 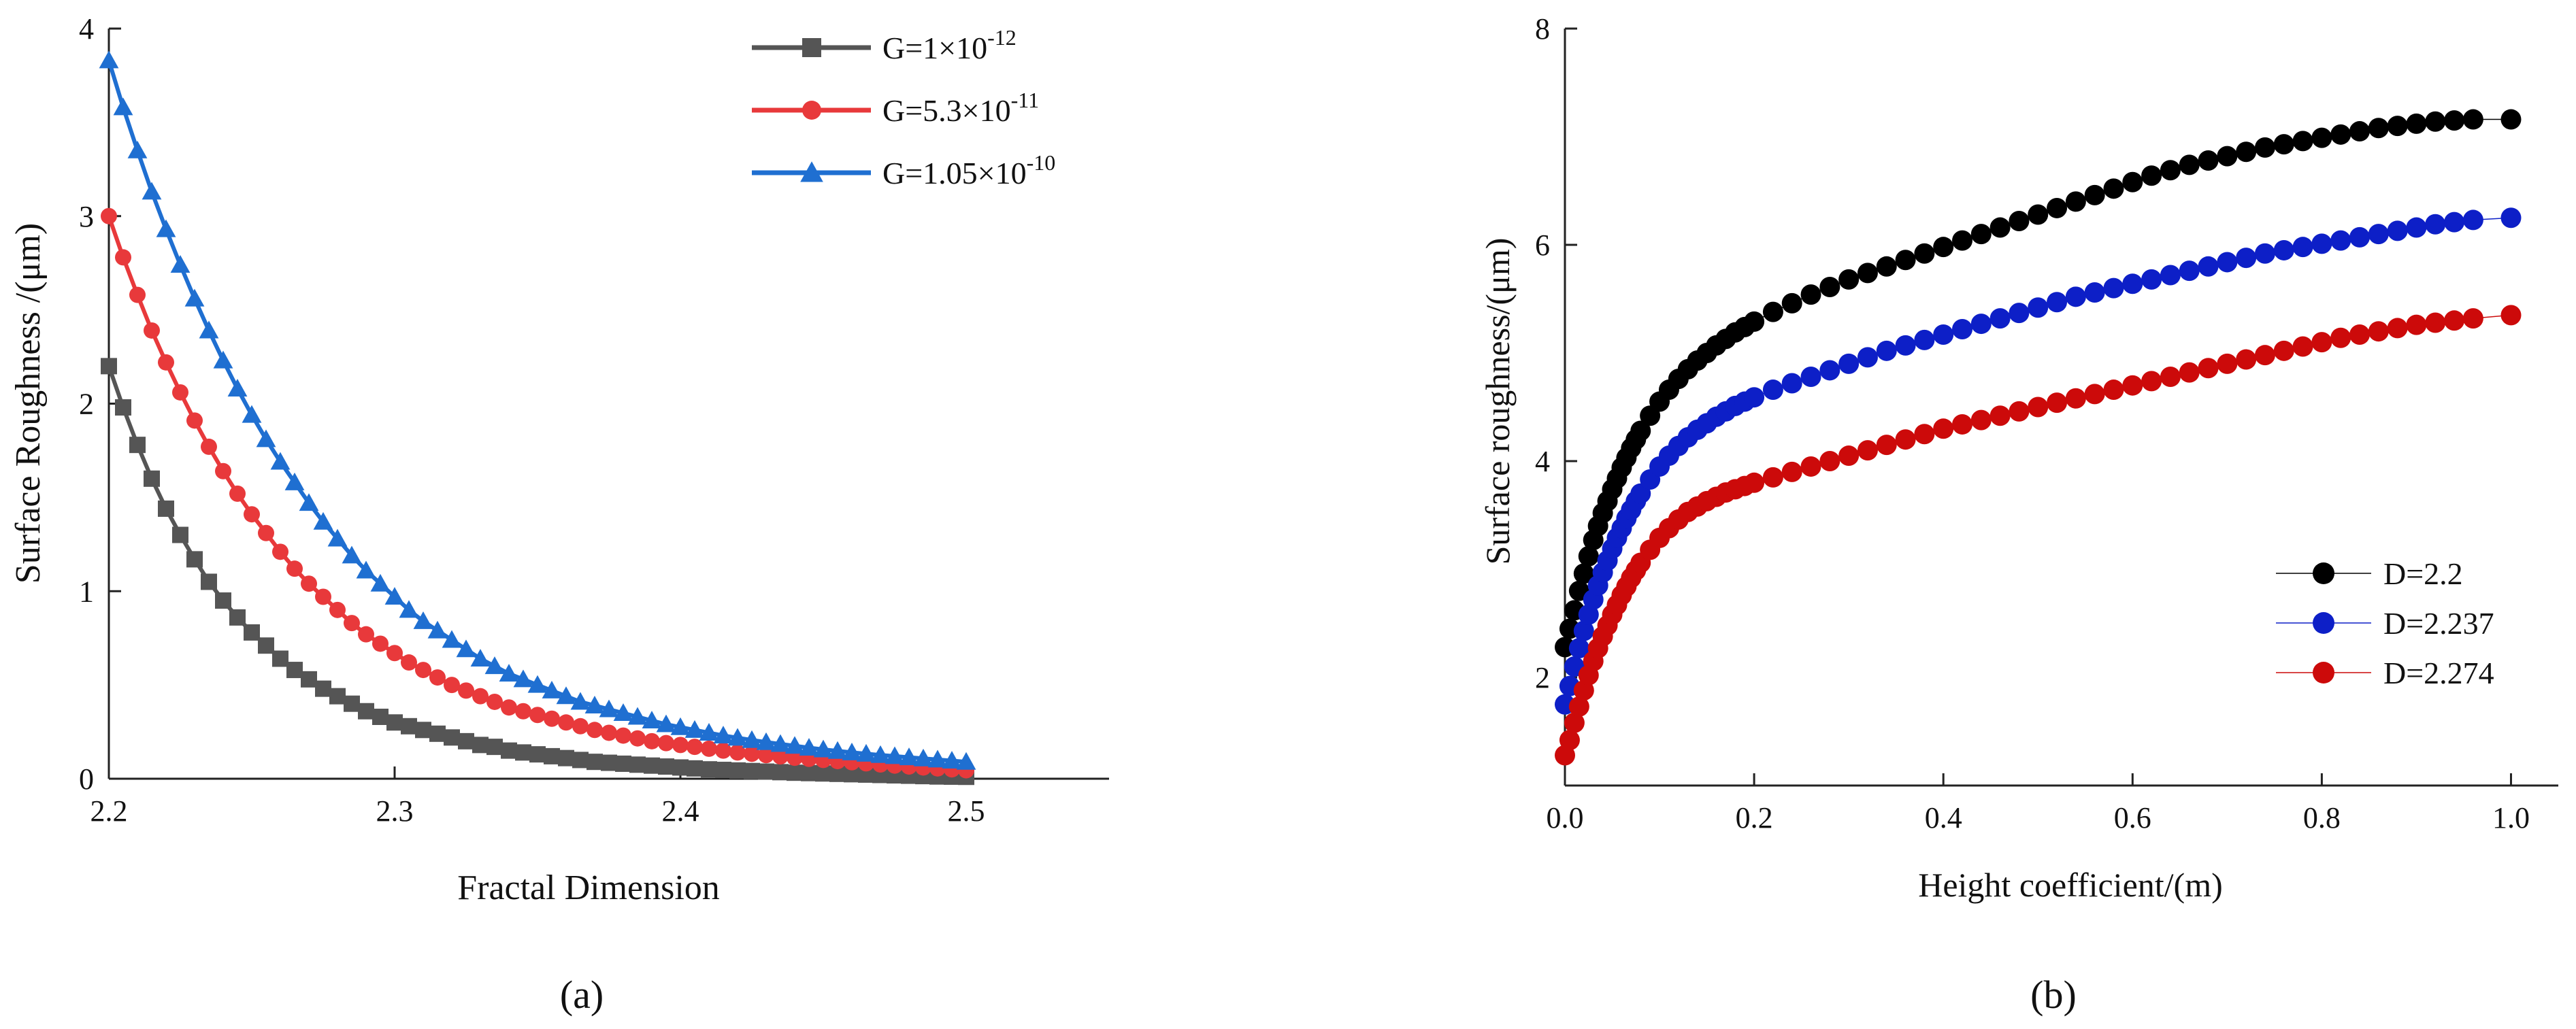 I want to click on chart-b-legend-item: D=2.2, so click(x=2370, y=574).